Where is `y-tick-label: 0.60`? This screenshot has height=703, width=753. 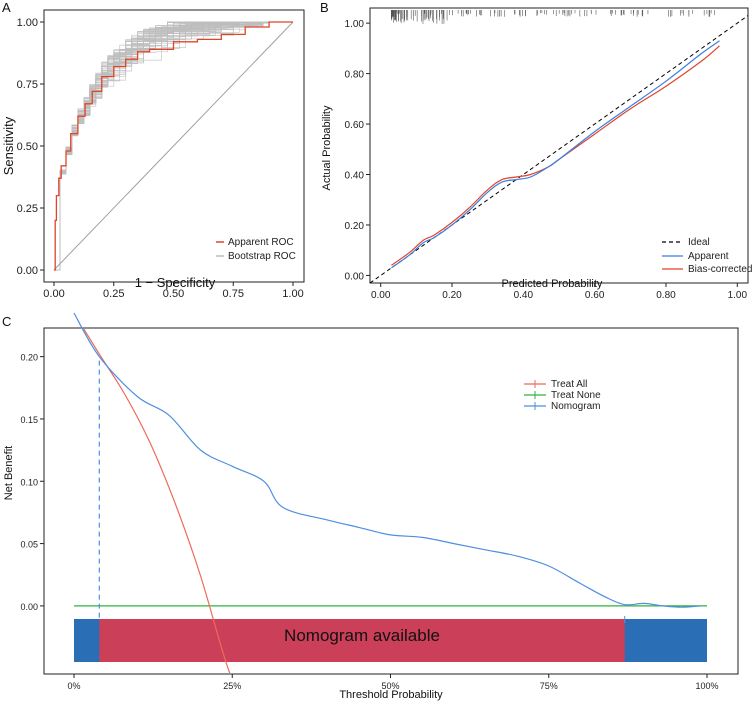
y-tick-label: 0.60 is located at coordinates (355, 125).